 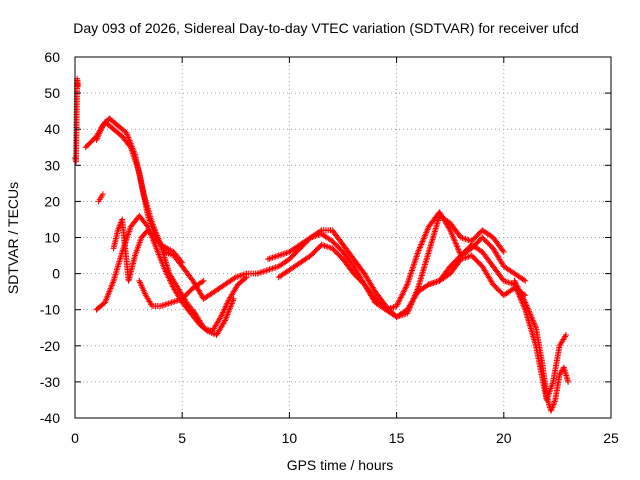 I want to click on x-tick-label: 20, so click(x=504, y=438).